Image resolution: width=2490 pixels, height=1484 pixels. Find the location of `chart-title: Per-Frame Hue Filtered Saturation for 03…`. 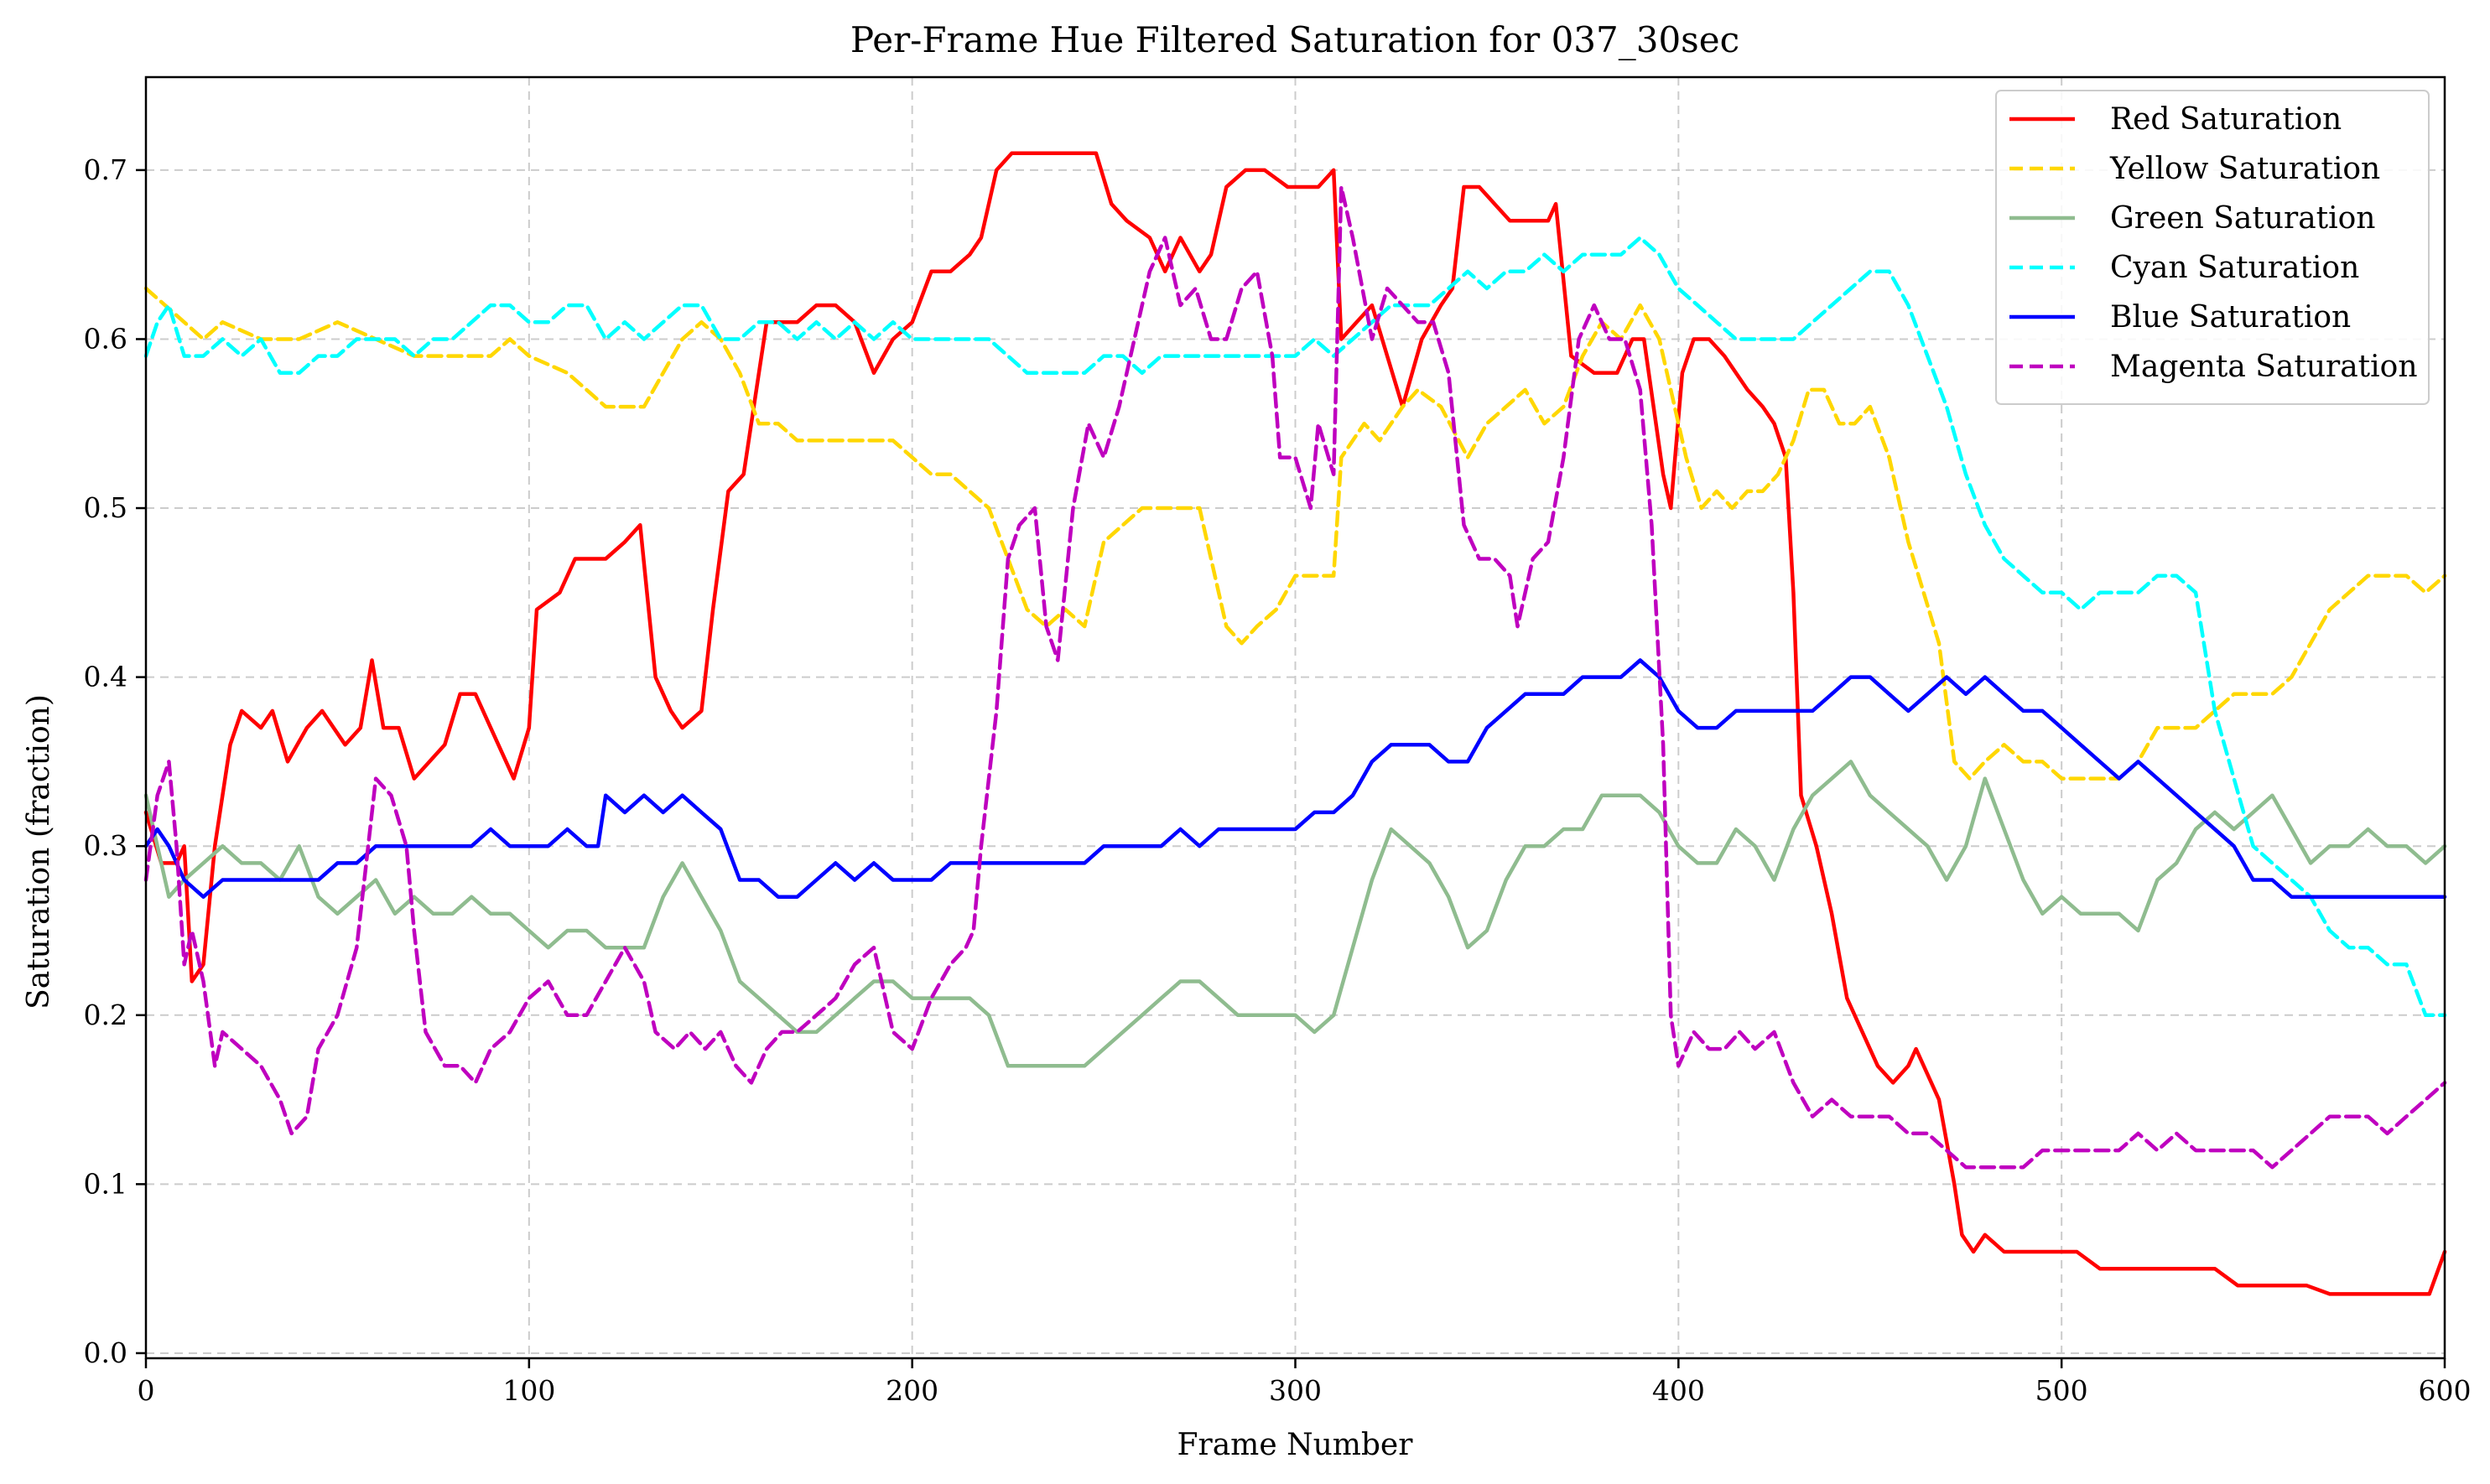

chart-title: Per-Frame Hue Filtered Saturation for 03… is located at coordinates (1294, 39).